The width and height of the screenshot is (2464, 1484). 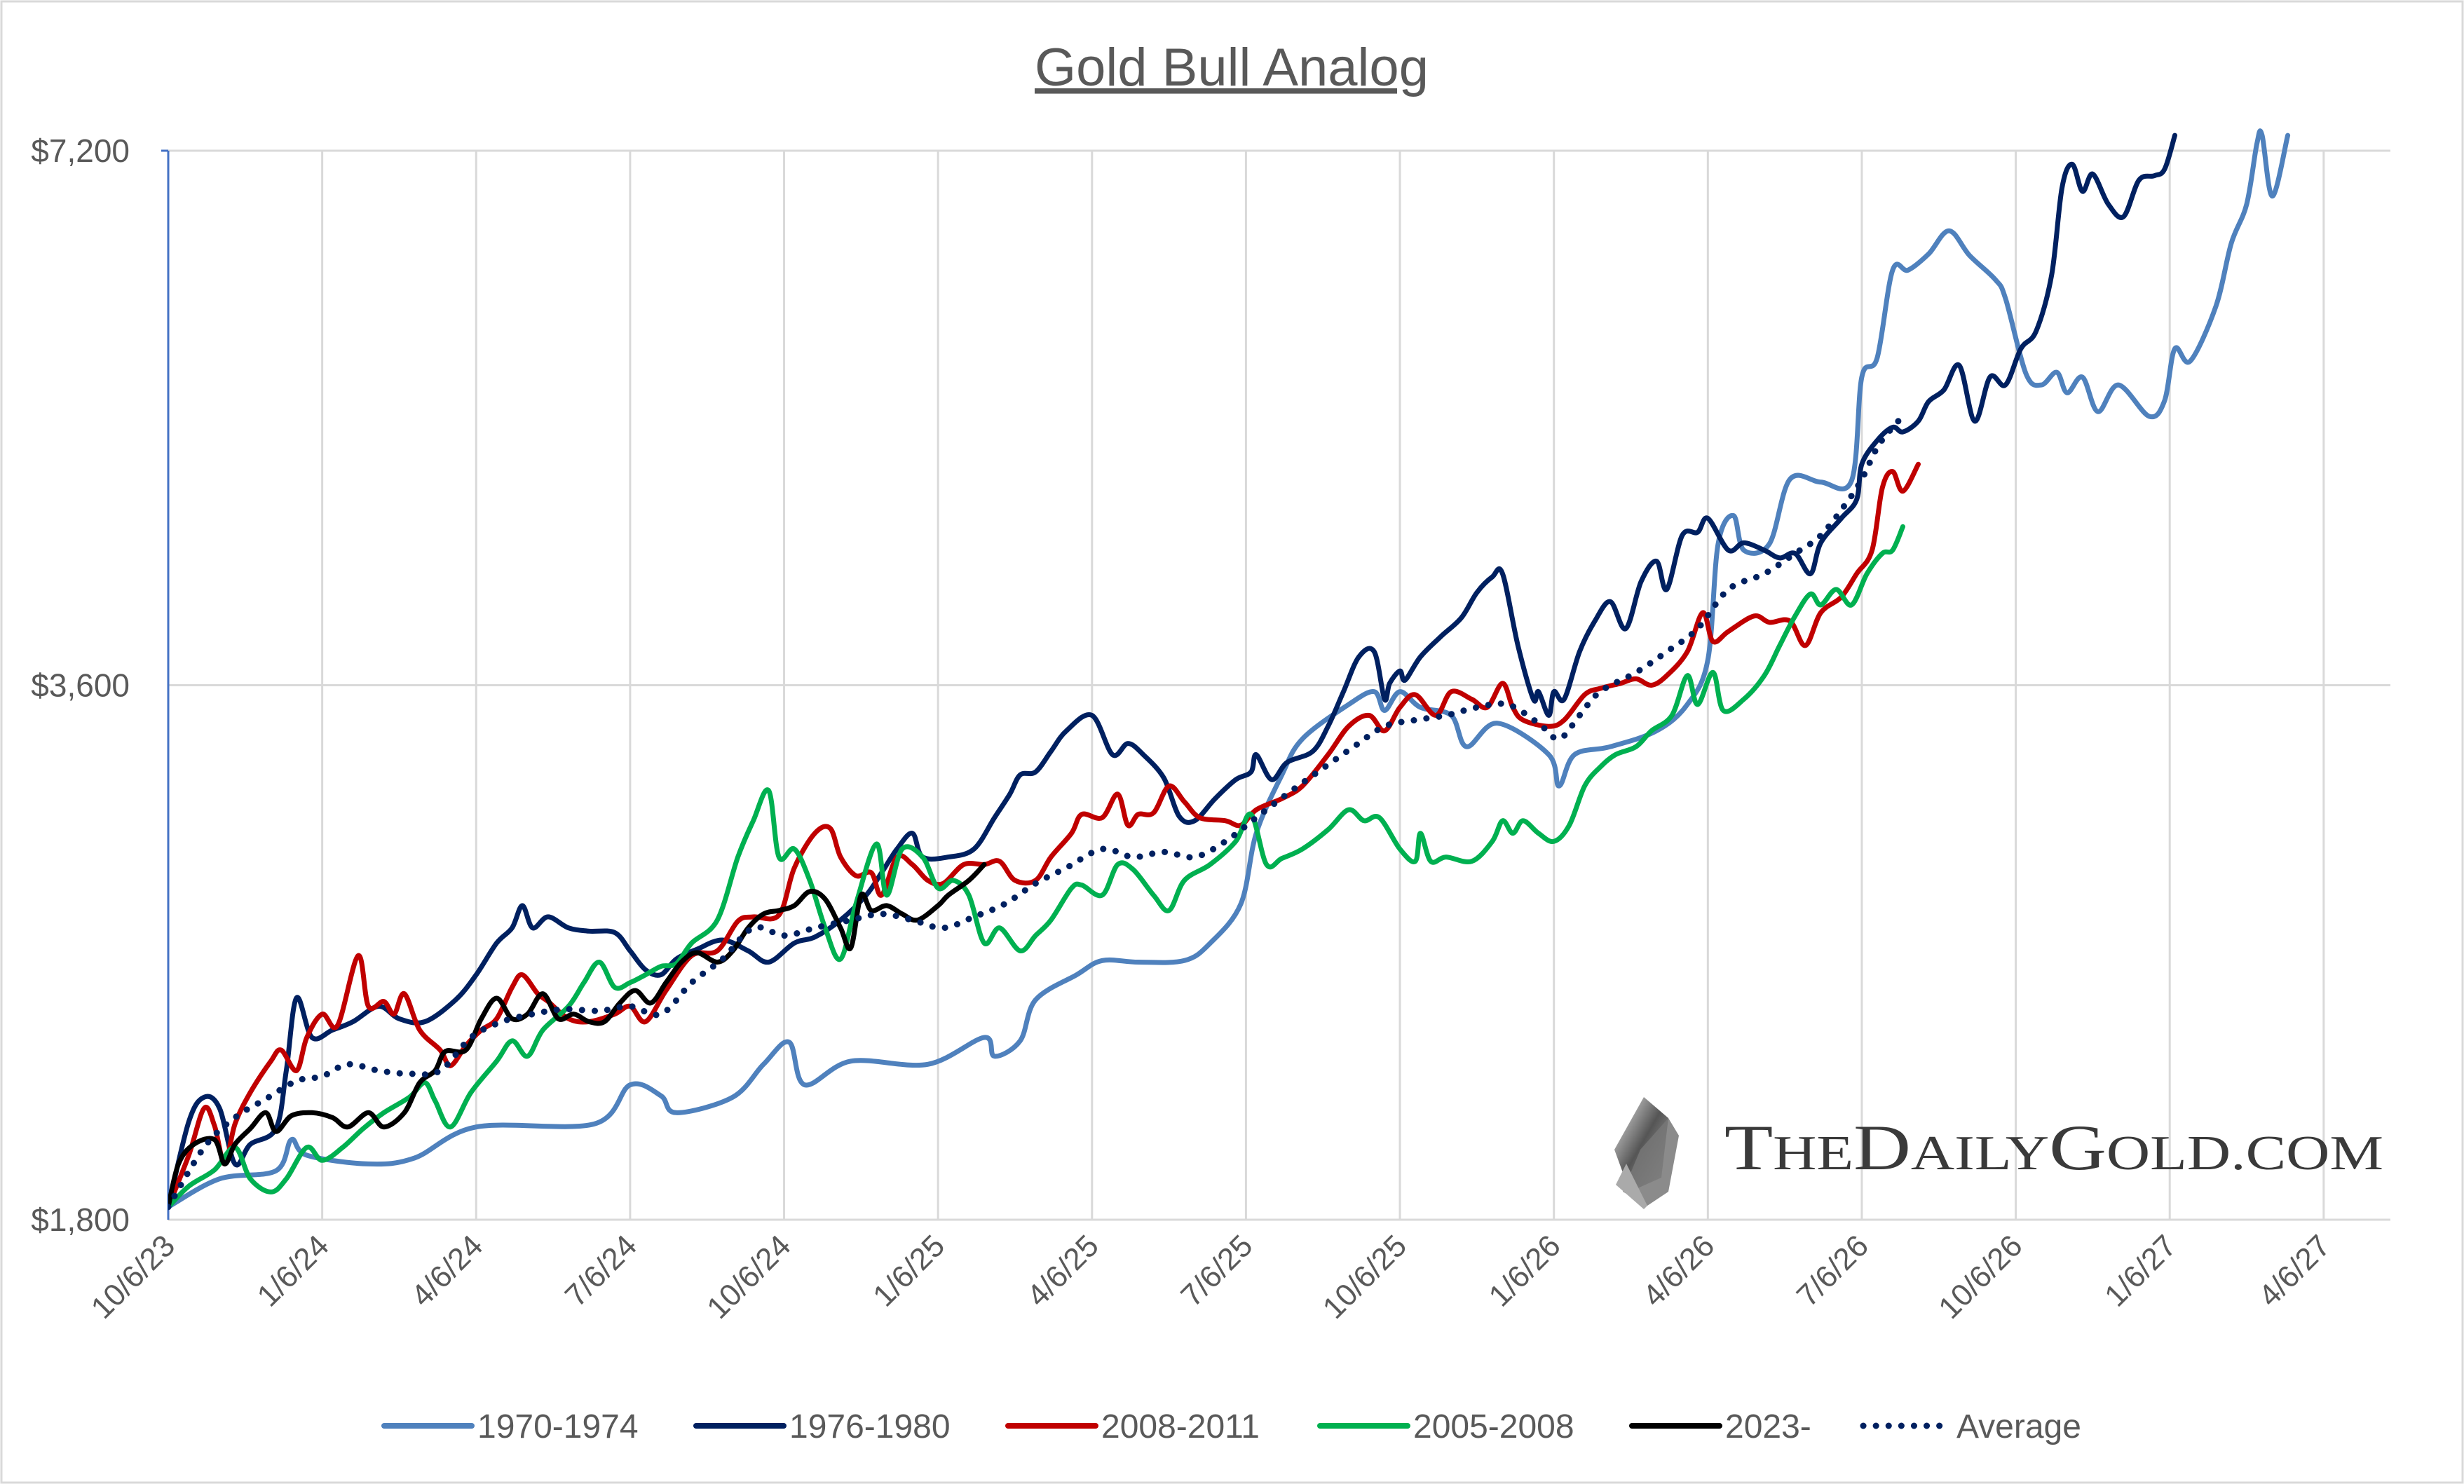 What do you see at coordinates (1768, 1426) in the screenshot?
I see `legend-label: 2023-` at bounding box center [1768, 1426].